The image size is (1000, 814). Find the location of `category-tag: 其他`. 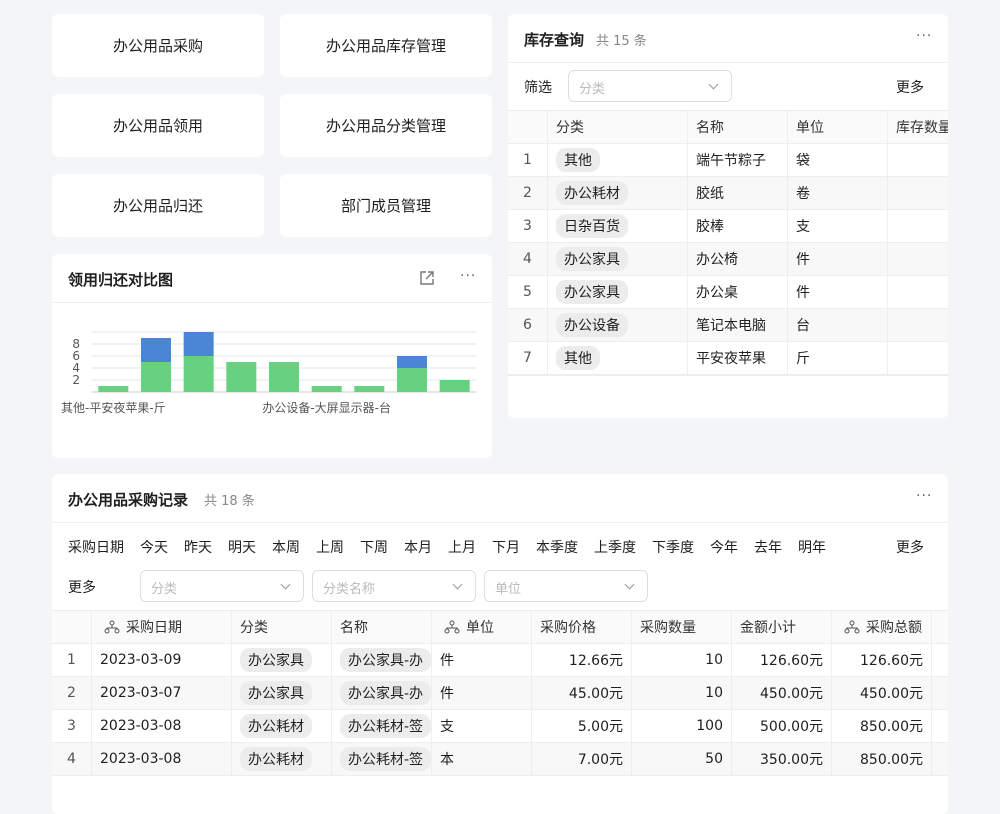

category-tag: 其他 is located at coordinates (578, 160).